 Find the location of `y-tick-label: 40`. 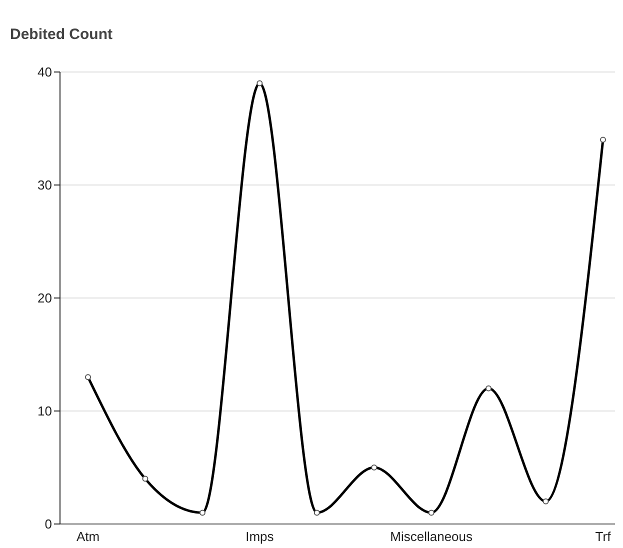

y-tick-label: 40 is located at coordinates (45, 72).